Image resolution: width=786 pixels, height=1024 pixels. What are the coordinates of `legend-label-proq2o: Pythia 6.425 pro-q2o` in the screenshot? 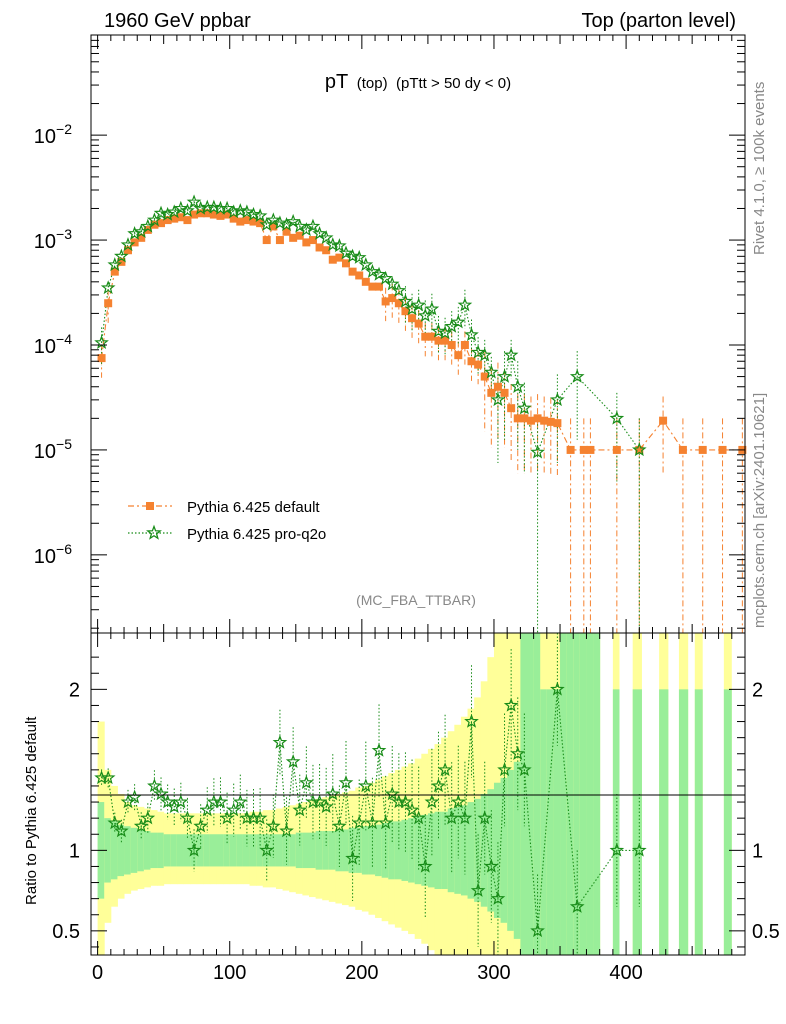 It's located at (256, 534).